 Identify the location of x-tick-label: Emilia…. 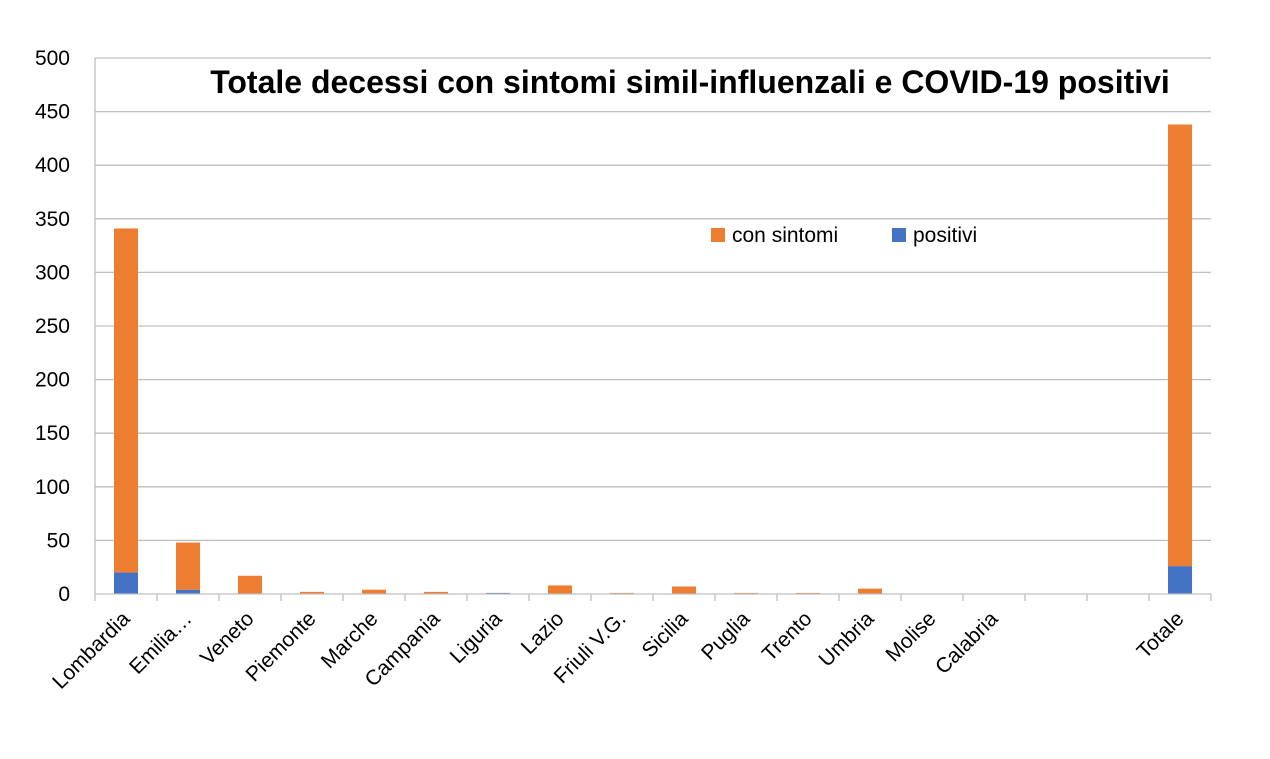
(161, 643).